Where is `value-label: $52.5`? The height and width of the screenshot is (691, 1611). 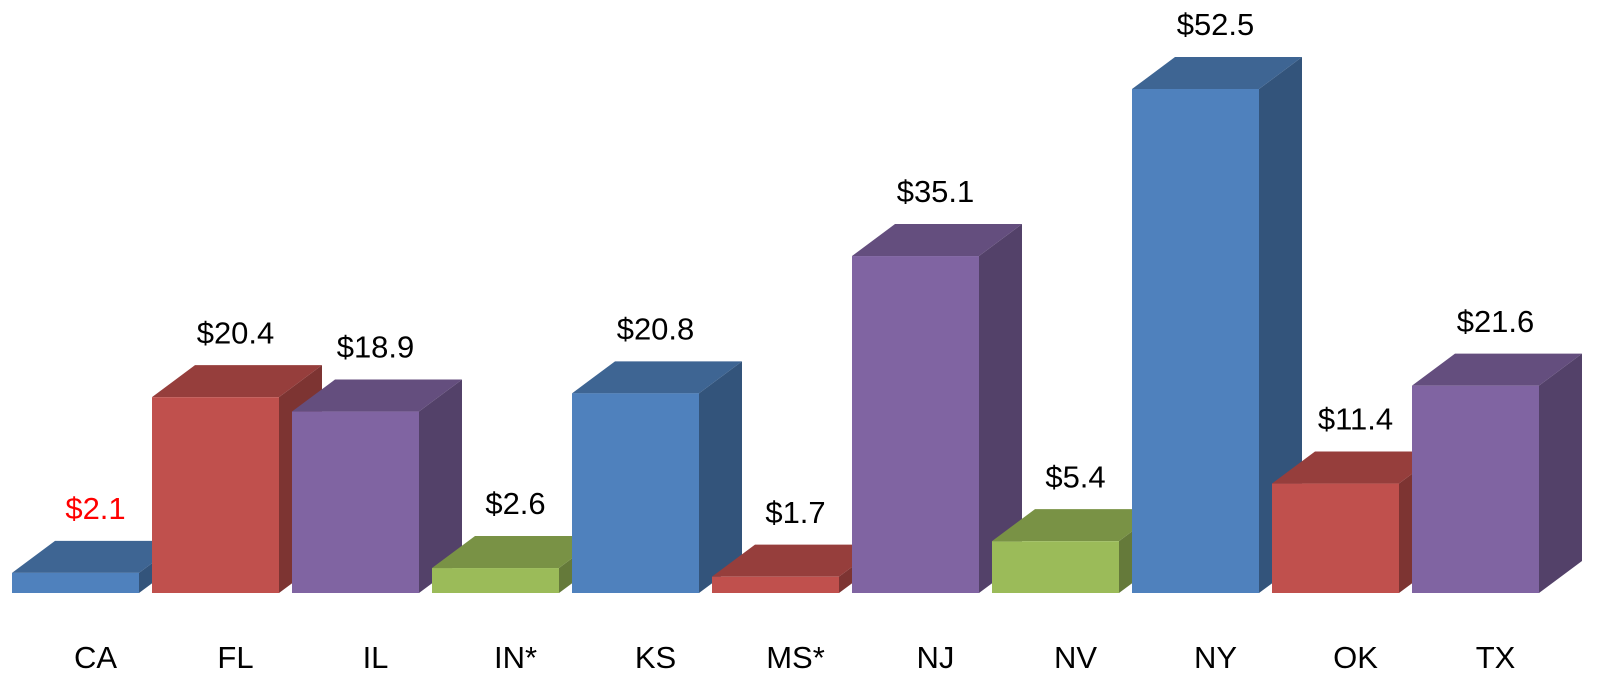
value-label: $52.5 is located at coordinates (1216, 24).